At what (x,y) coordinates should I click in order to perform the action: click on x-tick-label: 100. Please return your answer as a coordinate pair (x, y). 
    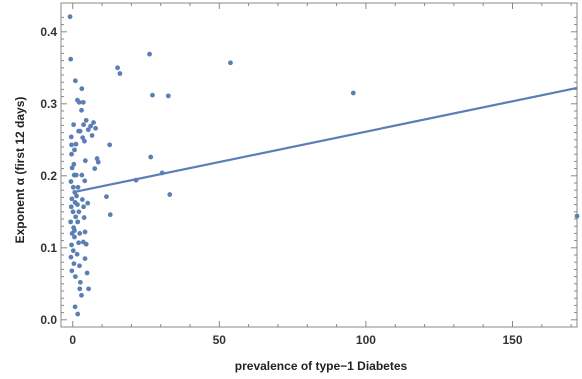
    Looking at the image, I should click on (366, 340).